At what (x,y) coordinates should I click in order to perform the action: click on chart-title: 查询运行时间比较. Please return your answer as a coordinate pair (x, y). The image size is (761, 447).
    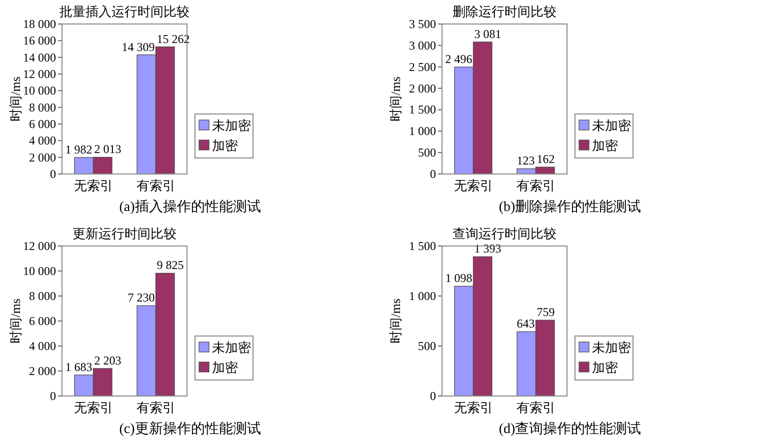
    Looking at the image, I should click on (504, 233).